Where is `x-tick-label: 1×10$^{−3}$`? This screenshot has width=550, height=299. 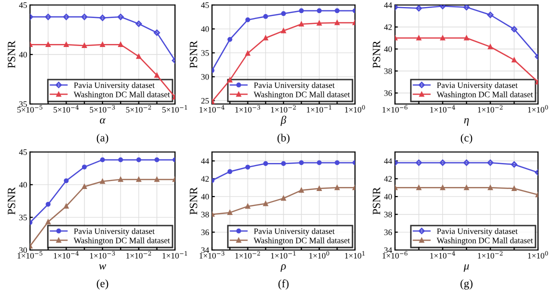
x-tick-label: 1×10$^{−3}$ is located at coordinates (102, 255).